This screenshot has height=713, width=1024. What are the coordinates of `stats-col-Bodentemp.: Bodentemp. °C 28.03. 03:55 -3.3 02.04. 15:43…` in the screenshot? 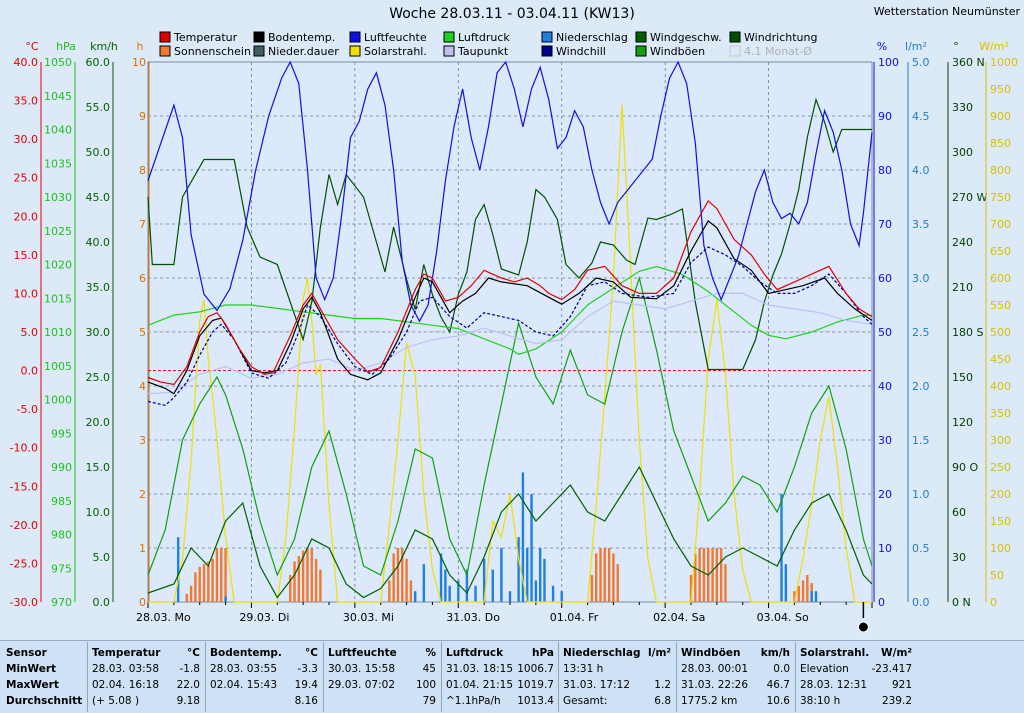 It's located at (264, 677).